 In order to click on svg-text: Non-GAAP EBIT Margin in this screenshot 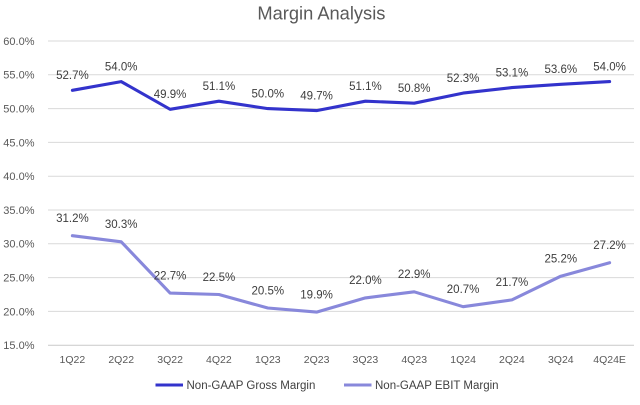, I will do `click(437, 386)`.